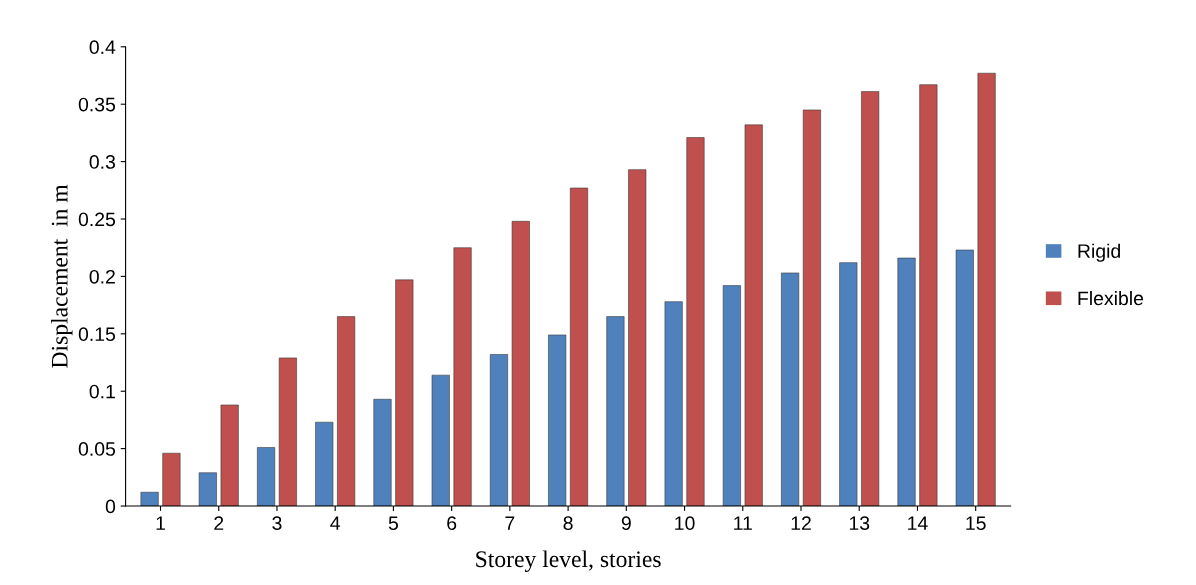  What do you see at coordinates (452, 523) in the screenshot?
I see `x-tick-label: 6` at bounding box center [452, 523].